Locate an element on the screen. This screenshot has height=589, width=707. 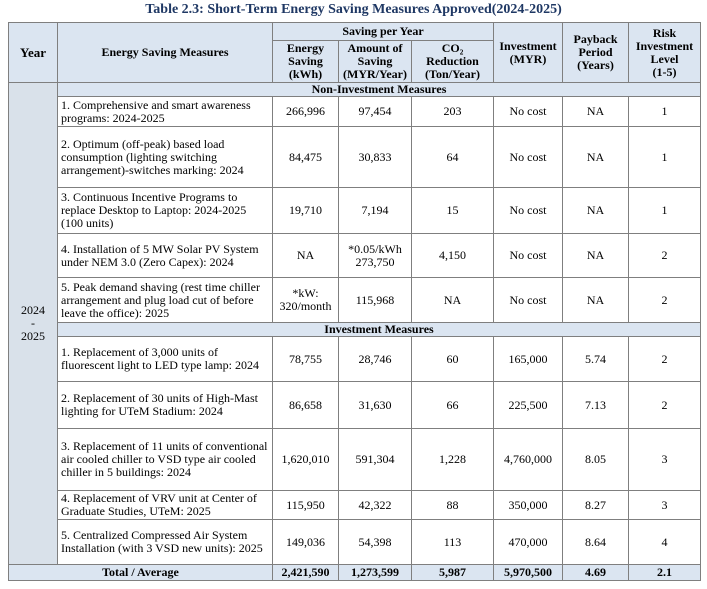
section-row: Investment Measures is located at coordinates (355, 329).